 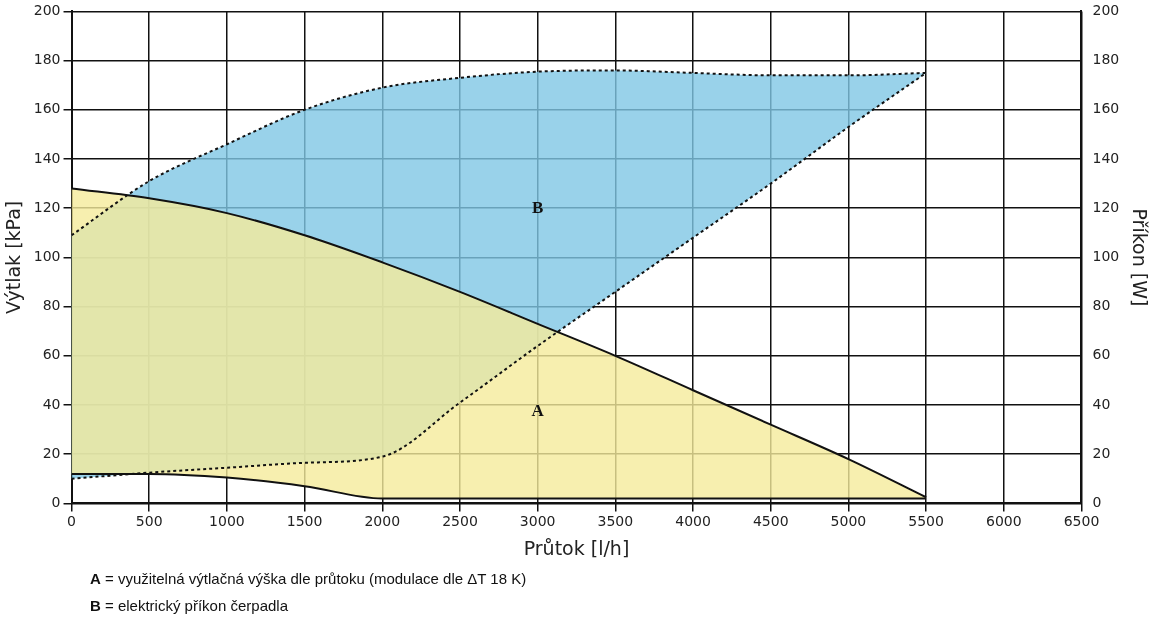 I want to click on x-tick-label: 2500, so click(x=460, y=521).